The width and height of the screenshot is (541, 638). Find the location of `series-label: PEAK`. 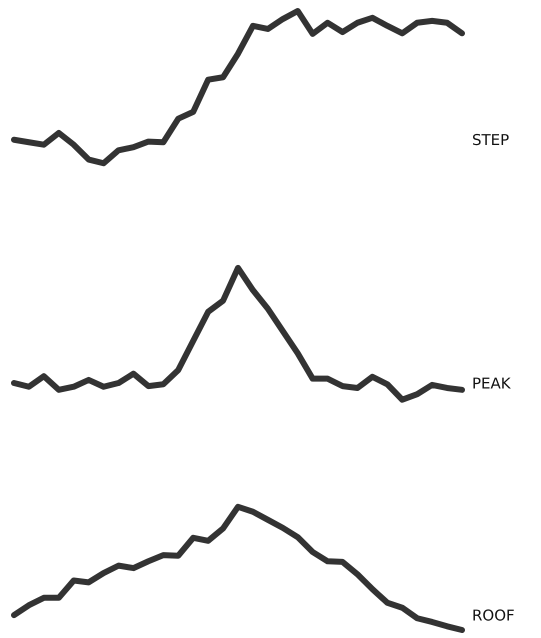

series-label: PEAK is located at coordinates (492, 383).